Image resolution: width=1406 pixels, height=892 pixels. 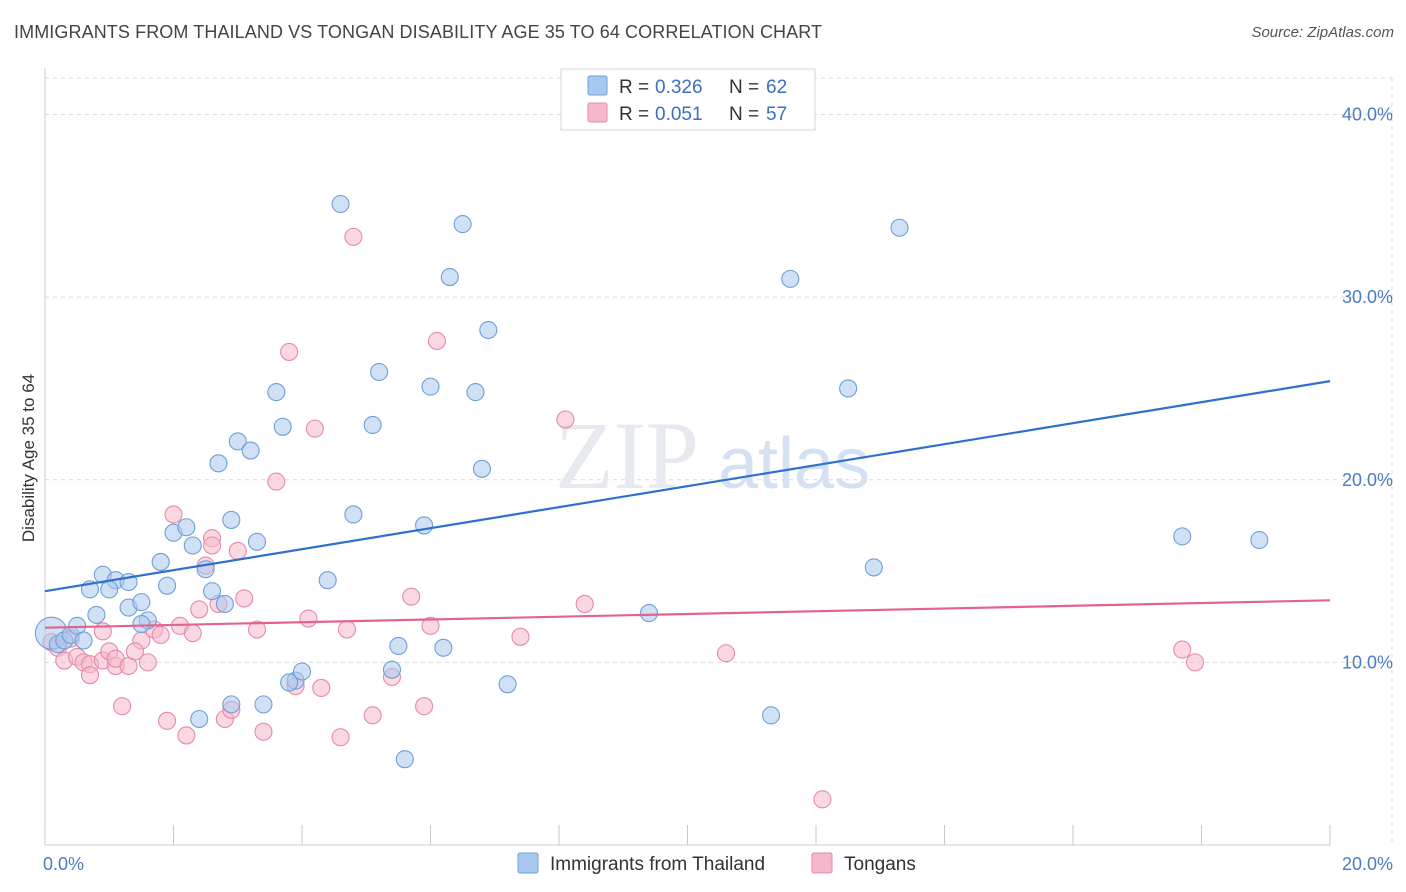 I want to click on legend-swatch-thailand, so click(x=597, y=85).